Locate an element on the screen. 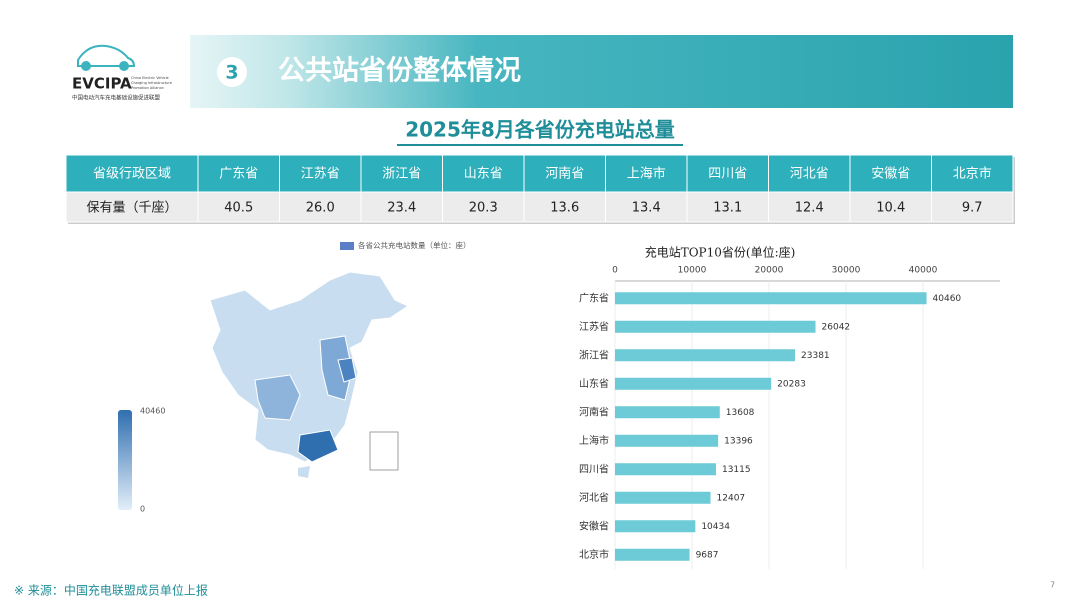 This screenshot has width=1080, height=608. x-tick-label: 10000 is located at coordinates (692, 271).